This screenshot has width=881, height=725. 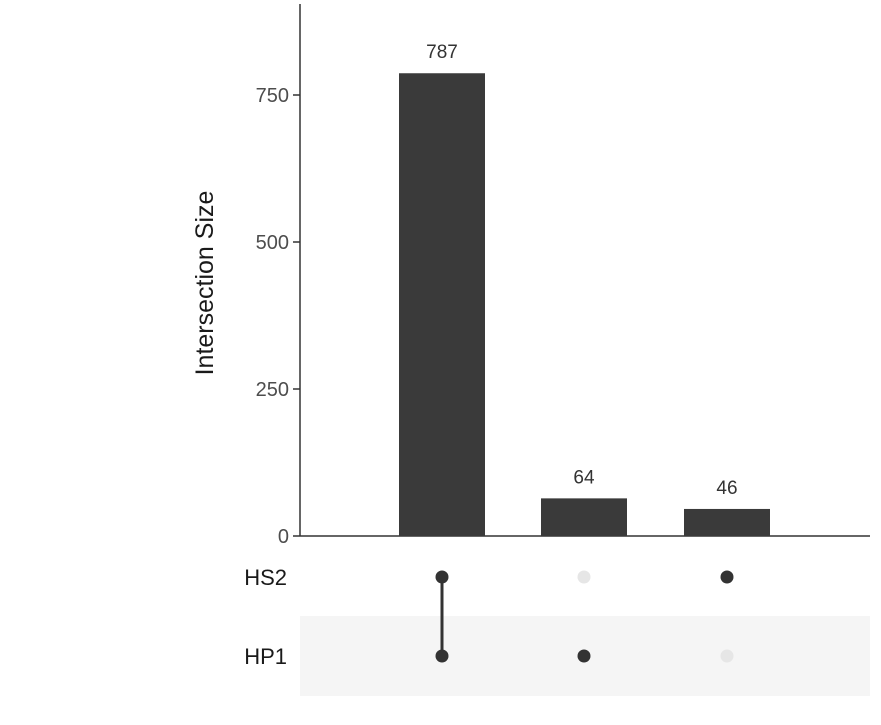 What do you see at coordinates (205, 283) in the screenshot?
I see `y-axis-title: Intersection Size` at bounding box center [205, 283].